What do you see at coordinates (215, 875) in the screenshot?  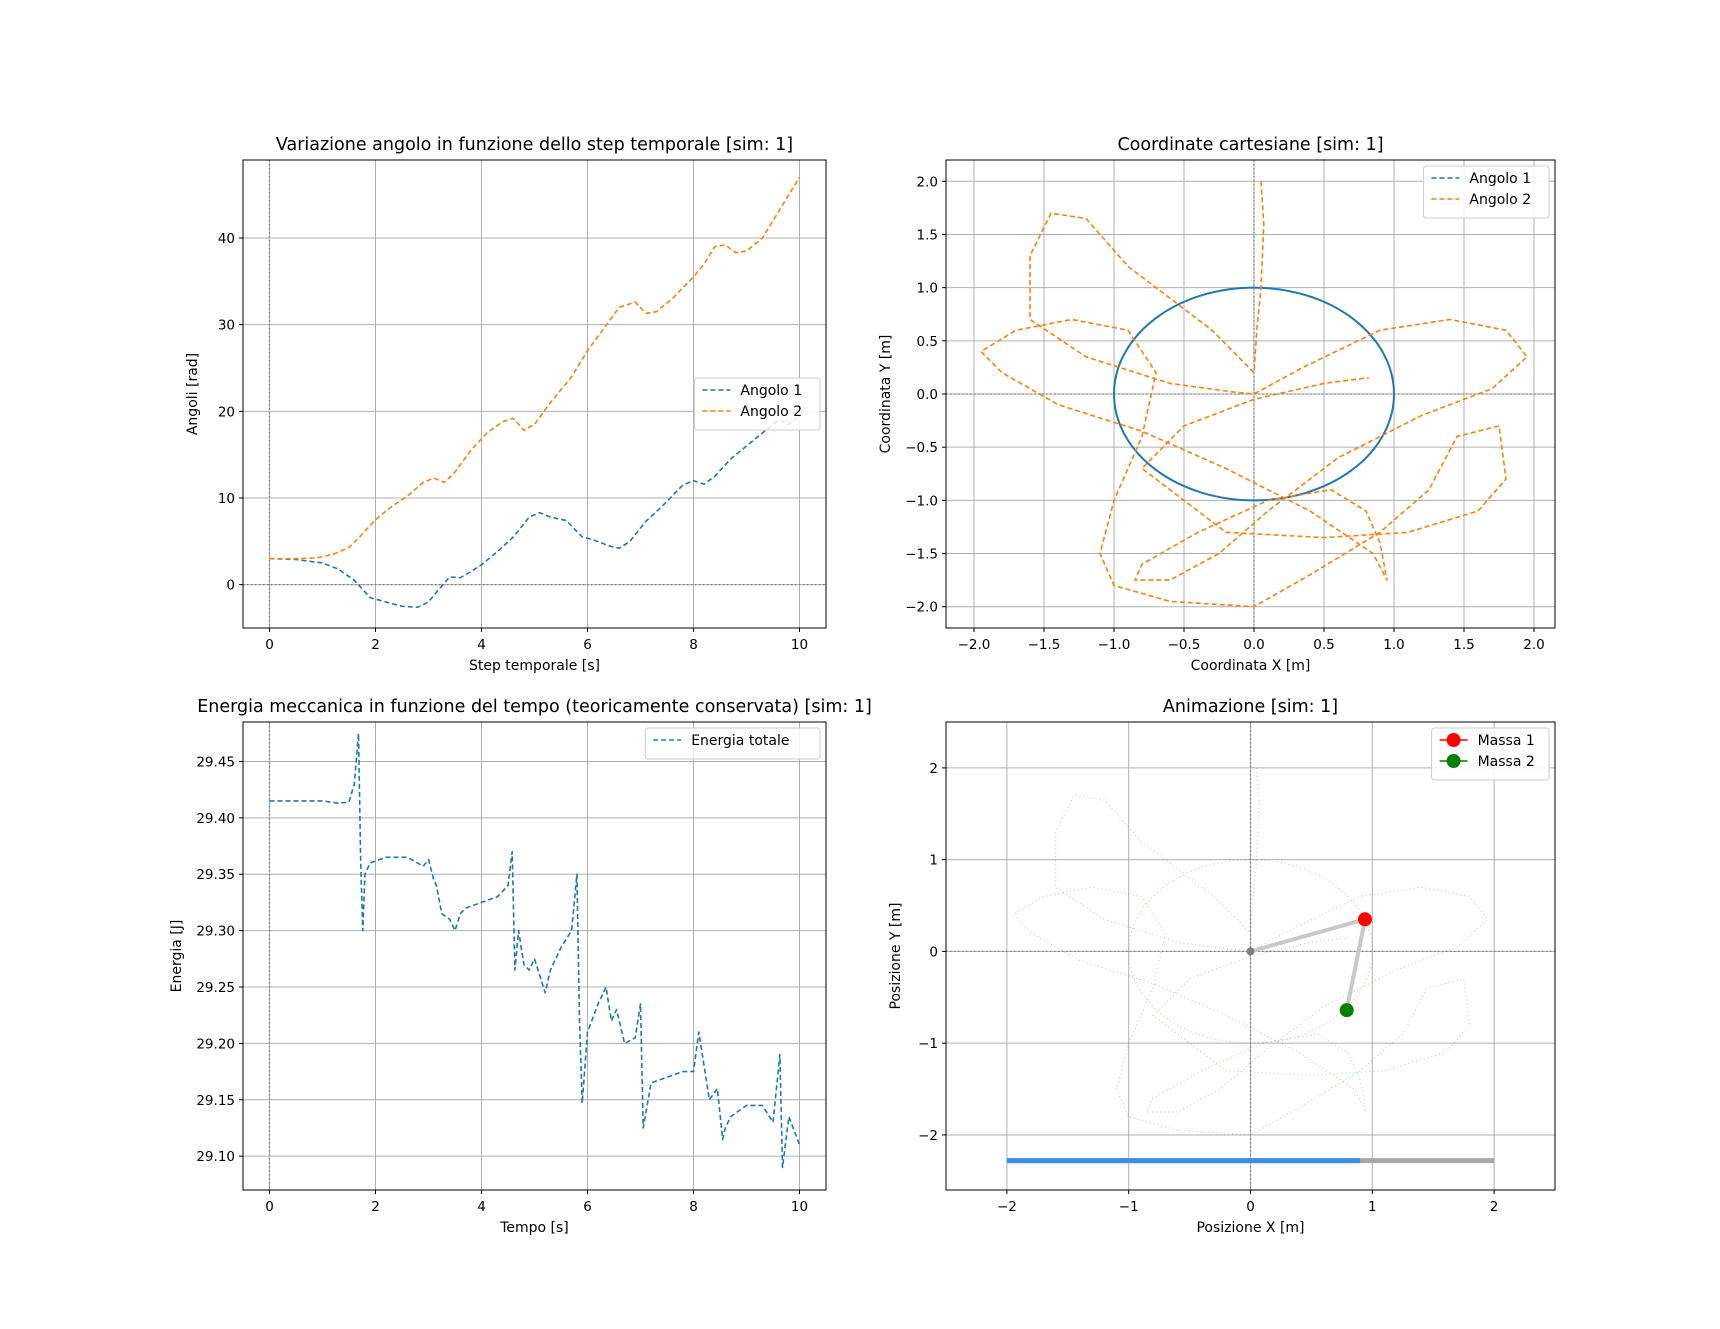 I see `y-tick-label: 29.35` at bounding box center [215, 875].